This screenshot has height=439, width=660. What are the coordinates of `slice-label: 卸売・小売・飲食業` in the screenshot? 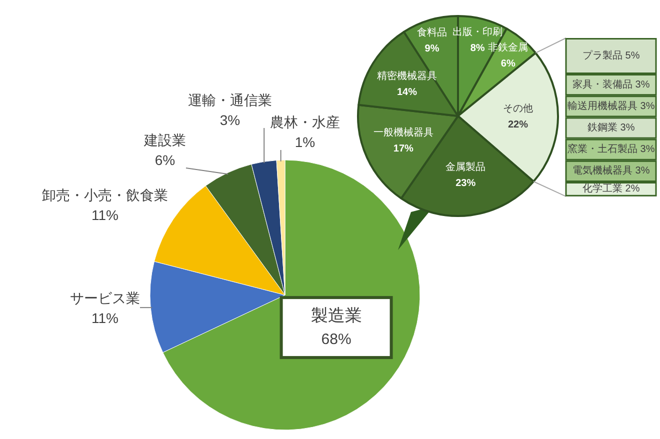 It's located at (105, 195).